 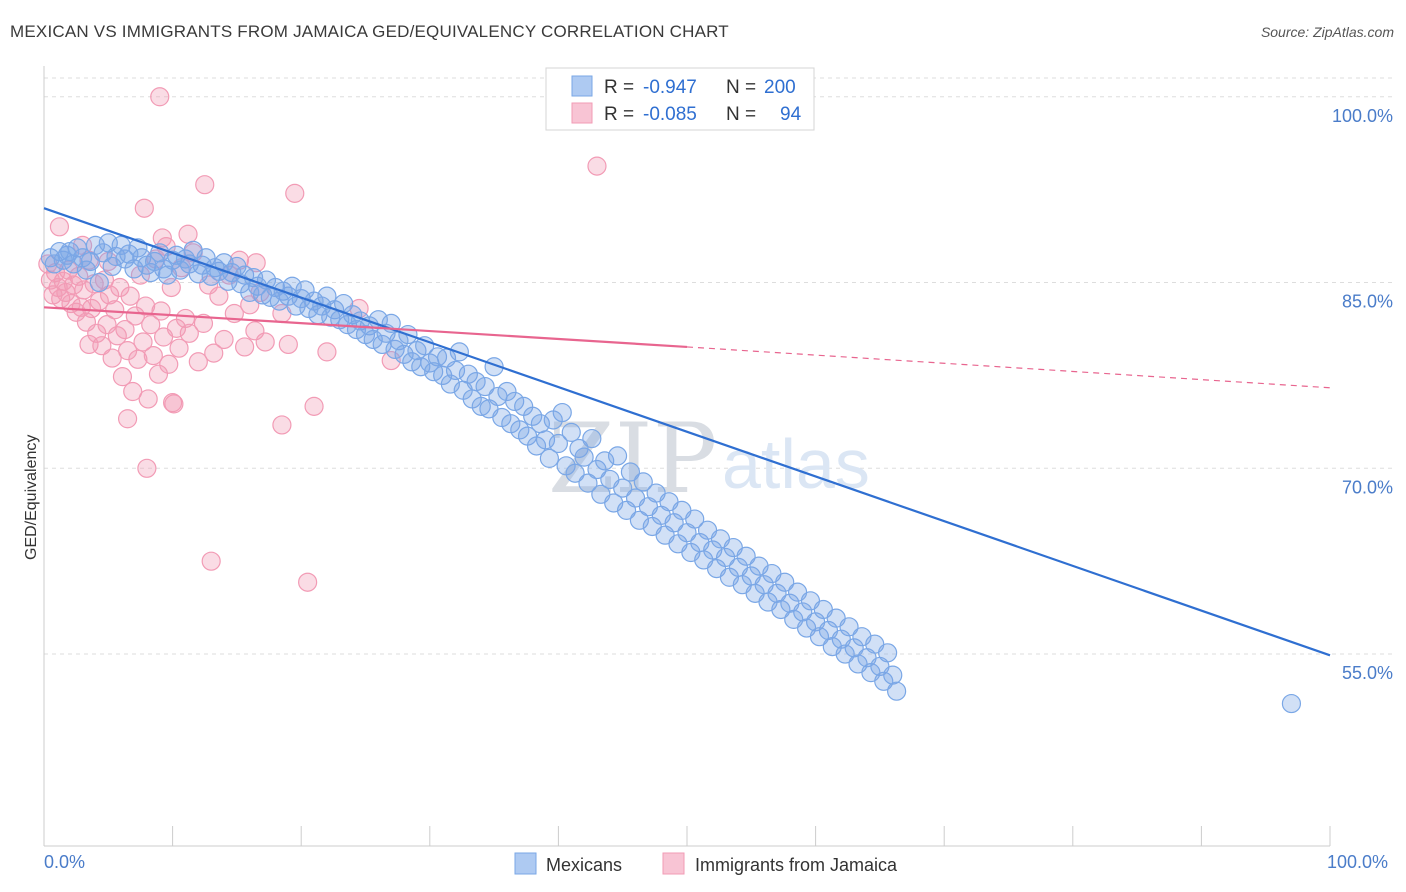 What do you see at coordinates (670, 87) in the screenshot?
I see `legend-r-value-1: -0.947` at bounding box center [670, 87].